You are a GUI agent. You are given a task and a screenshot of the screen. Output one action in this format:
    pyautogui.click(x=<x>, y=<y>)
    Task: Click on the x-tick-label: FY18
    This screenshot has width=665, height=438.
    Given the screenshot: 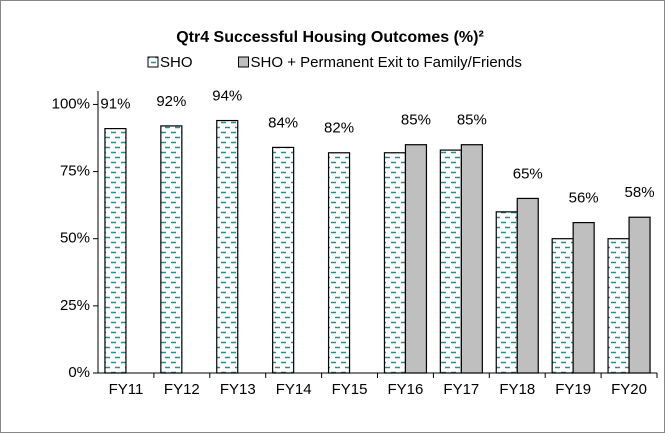 What is the action you would take?
    pyautogui.click(x=517, y=389)
    